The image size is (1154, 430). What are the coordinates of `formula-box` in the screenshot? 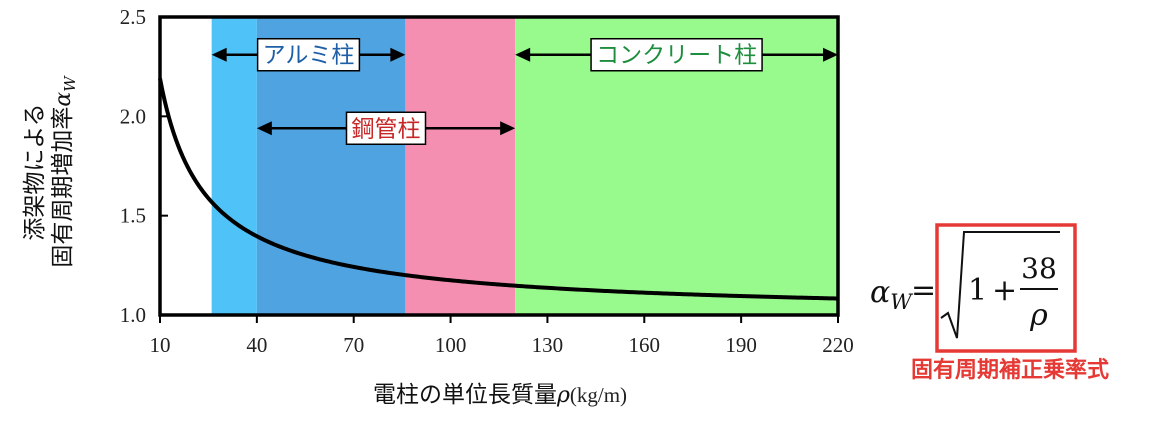 It's located at (1006, 288).